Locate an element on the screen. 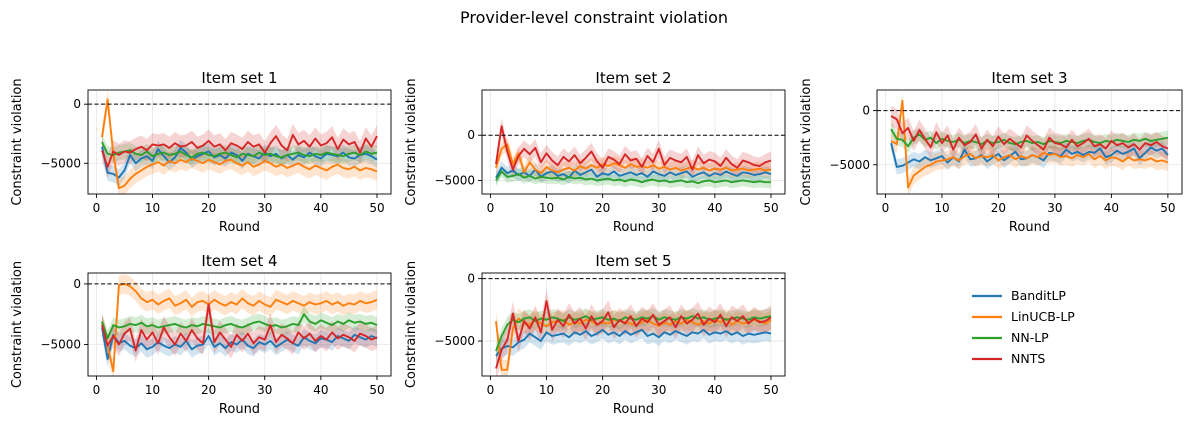  figure-title: Provider-level constraint violation is located at coordinates (594, 17).